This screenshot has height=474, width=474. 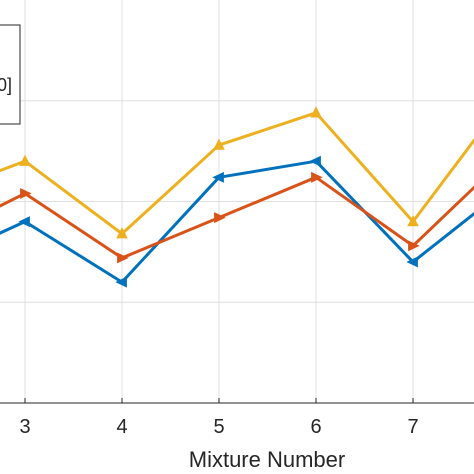 I want to click on x-axis-label: Mixture Number, so click(x=267, y=459).